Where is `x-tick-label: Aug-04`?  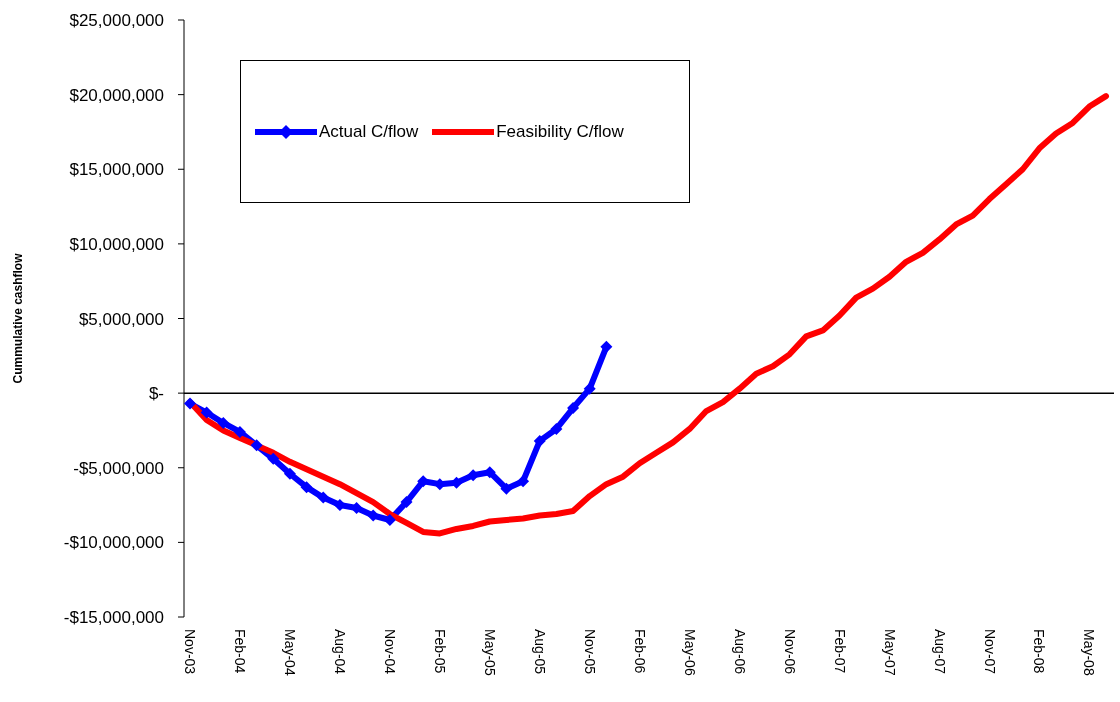
x-tick-label: Aug-04 is located at coordinates (339, 652).